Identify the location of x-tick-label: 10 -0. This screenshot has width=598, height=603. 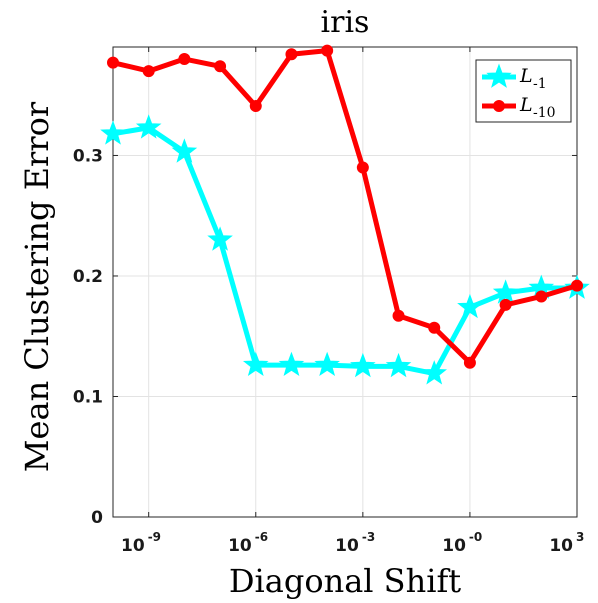
(462, 543).